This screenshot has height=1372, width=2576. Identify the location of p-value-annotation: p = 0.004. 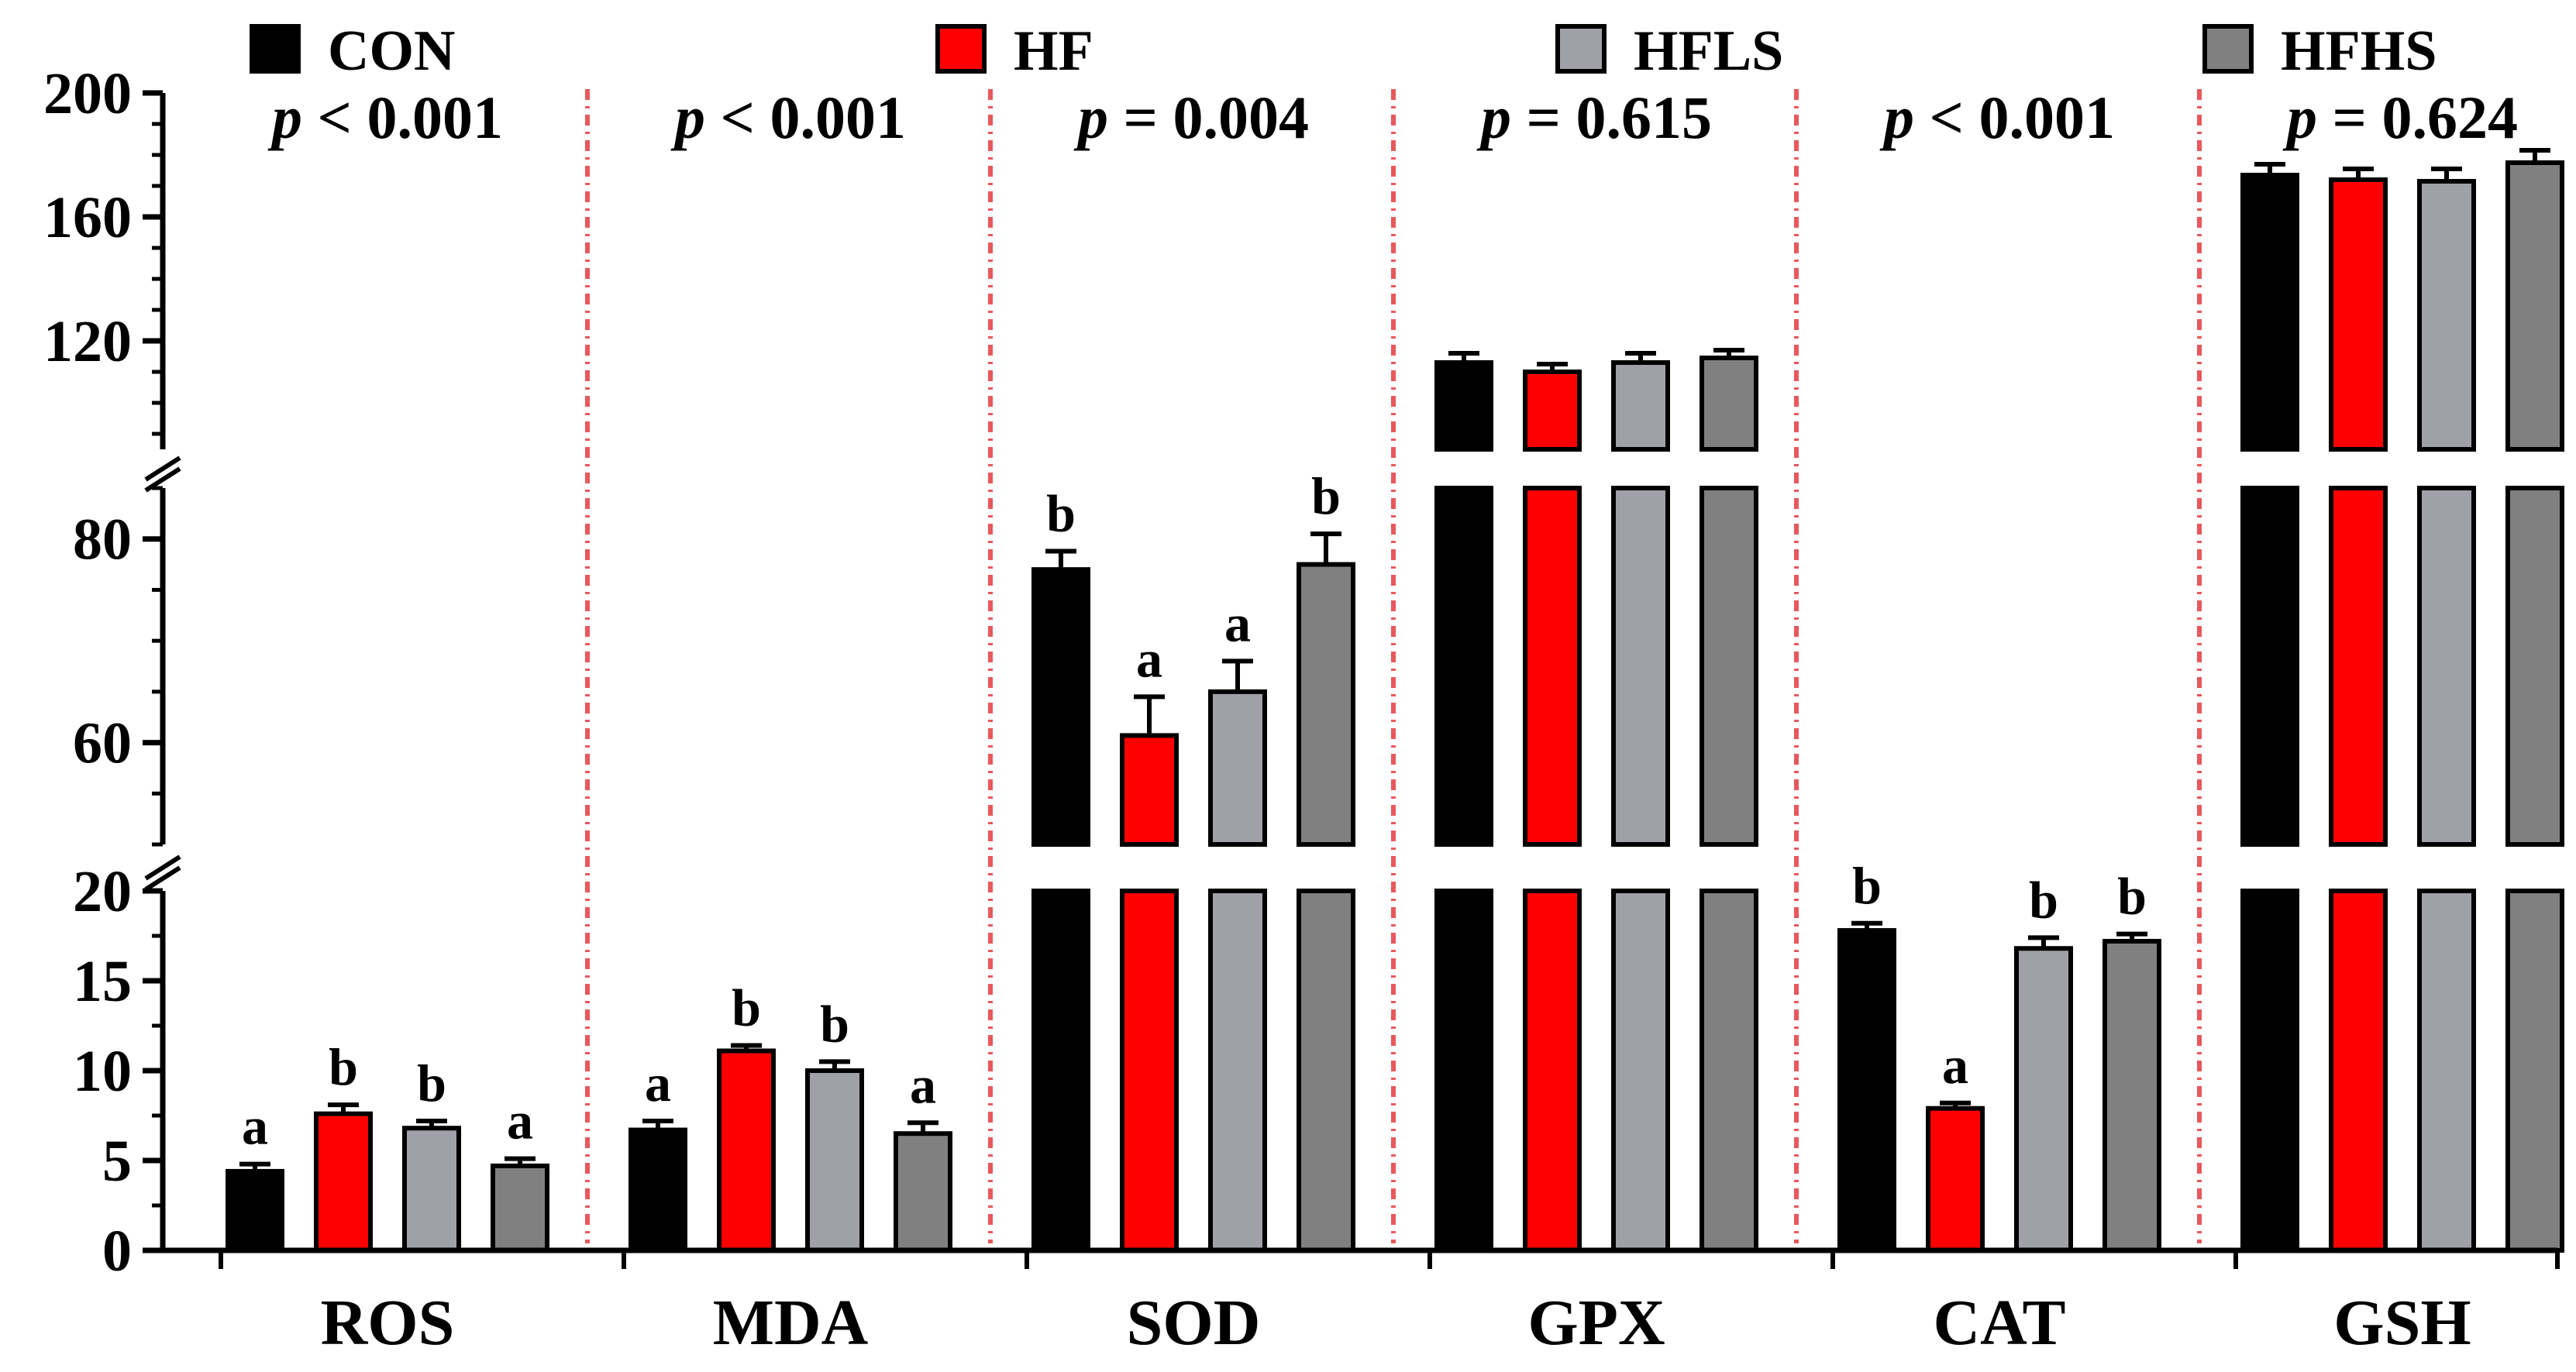
(1191, 118).